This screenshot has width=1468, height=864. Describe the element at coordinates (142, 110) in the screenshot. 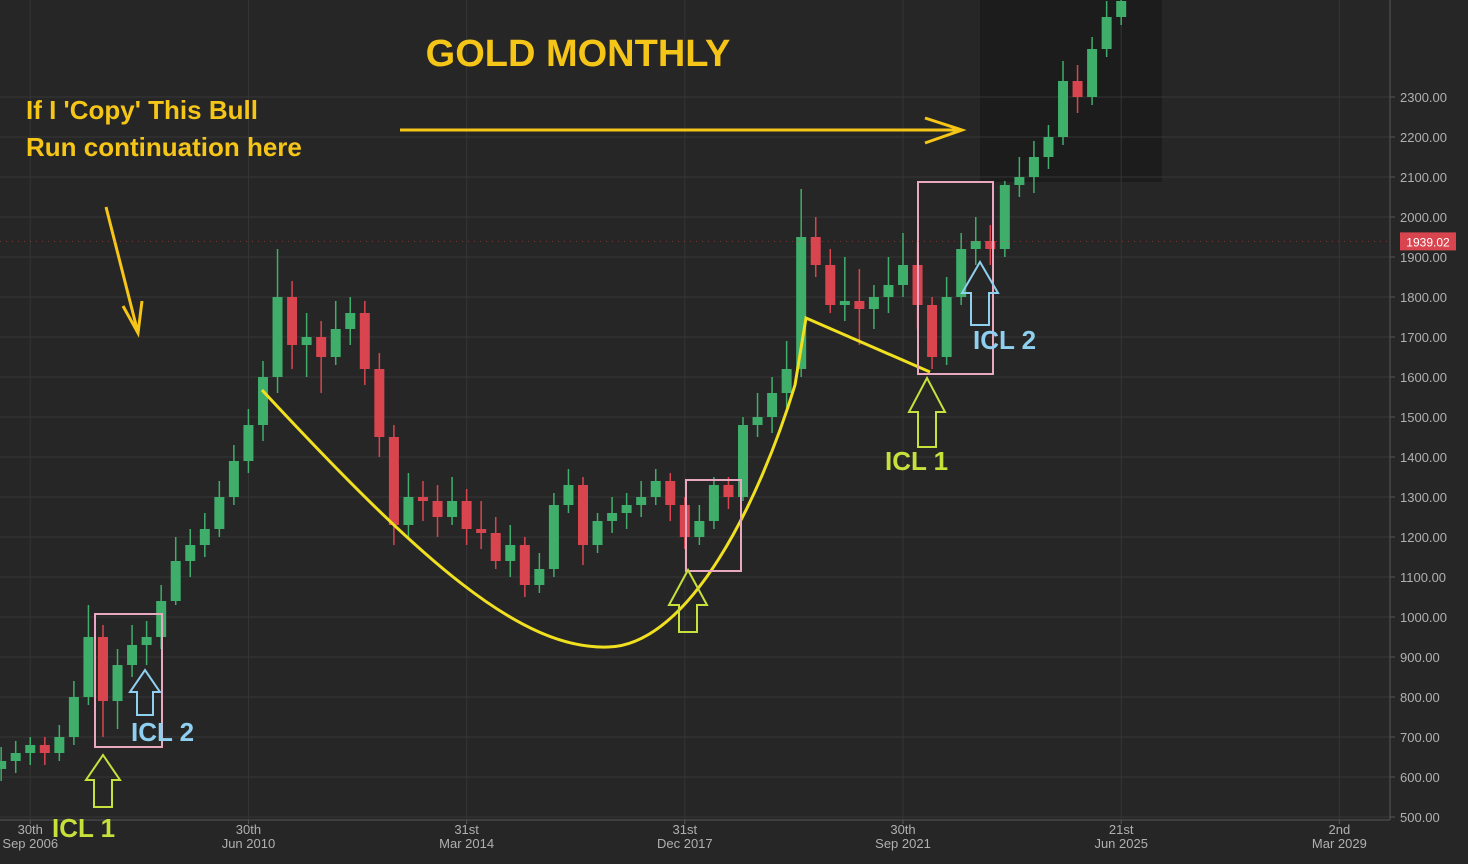

I see `annotation: If I 'Copy' This Bull` at that location.